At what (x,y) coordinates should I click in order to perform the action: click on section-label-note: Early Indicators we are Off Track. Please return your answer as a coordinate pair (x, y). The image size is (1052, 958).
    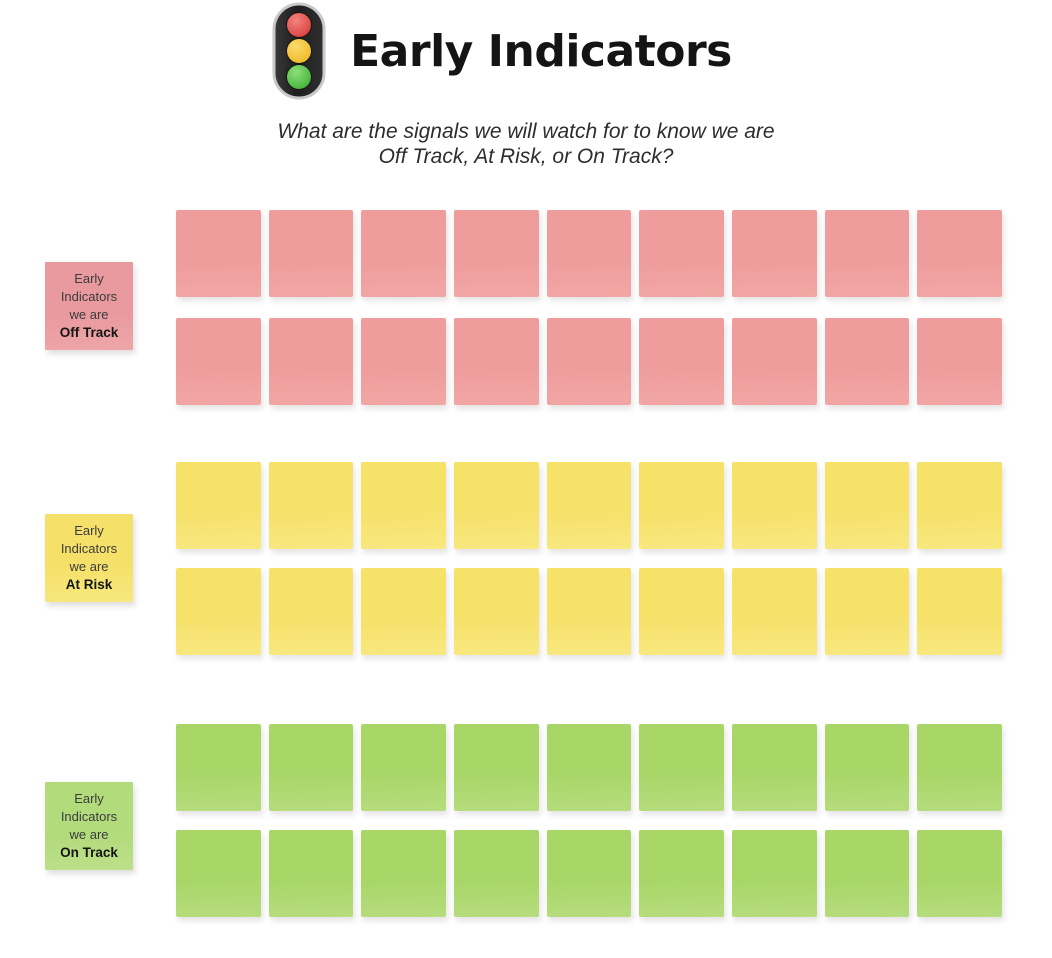
    Looking at the image, I should click on (89, 306).